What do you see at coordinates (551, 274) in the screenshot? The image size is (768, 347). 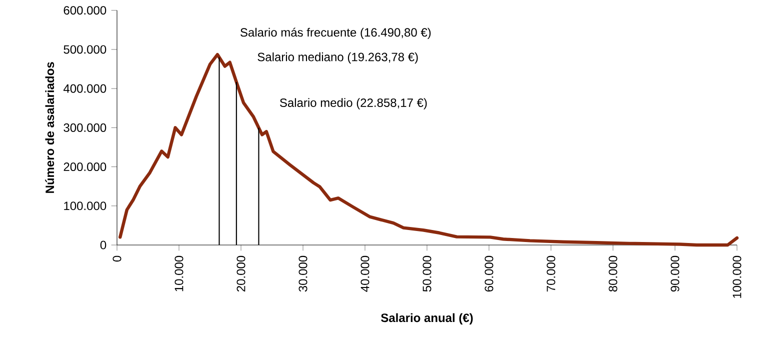 I see `x-tick-label: 70.000` at bounding box center [551, 274].